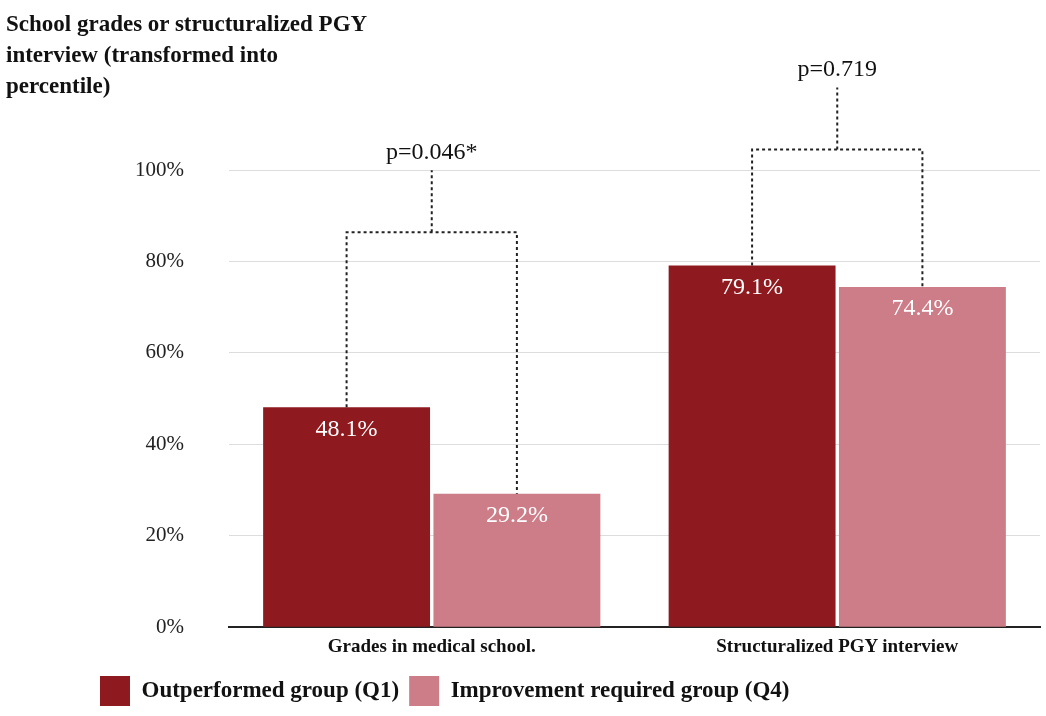 The image size is (1046, 716). What do you see at coordinates (837, 67) in the screenshot?
I see `text: p=0.719` at bounding box center [837, 67].